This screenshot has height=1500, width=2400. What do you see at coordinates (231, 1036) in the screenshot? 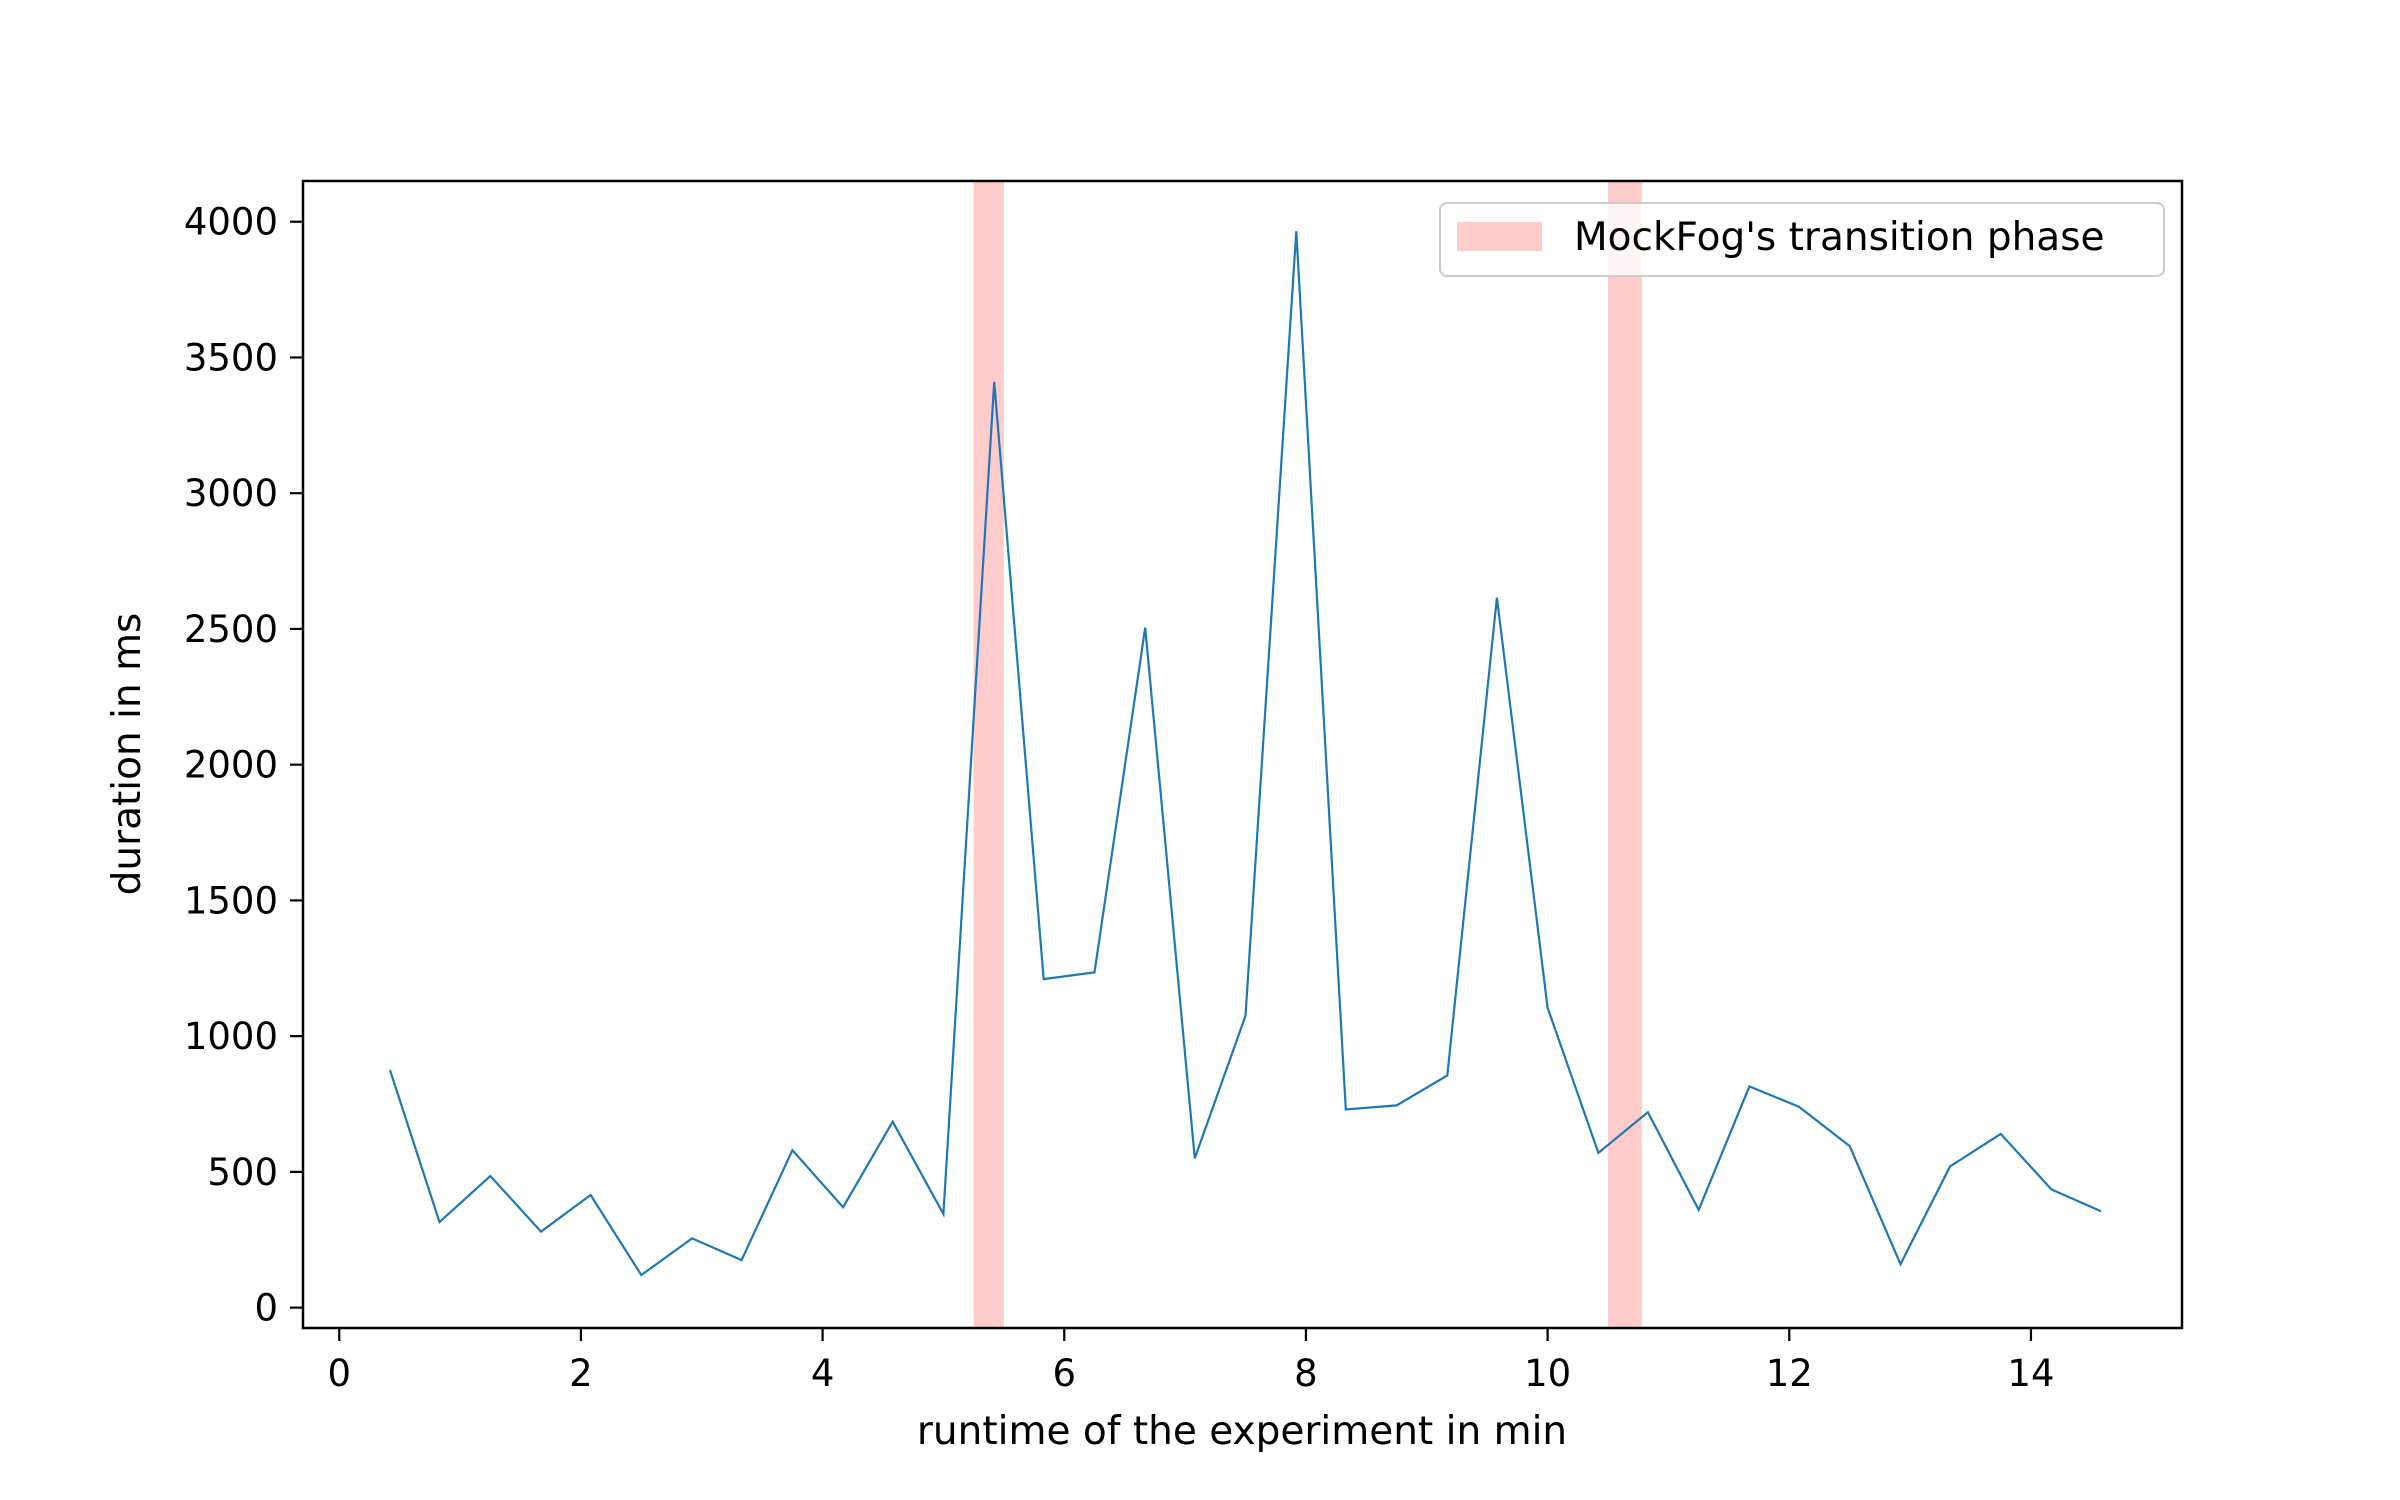
I see `y-tick-label: 1000` at bounding box center [231, 1036].